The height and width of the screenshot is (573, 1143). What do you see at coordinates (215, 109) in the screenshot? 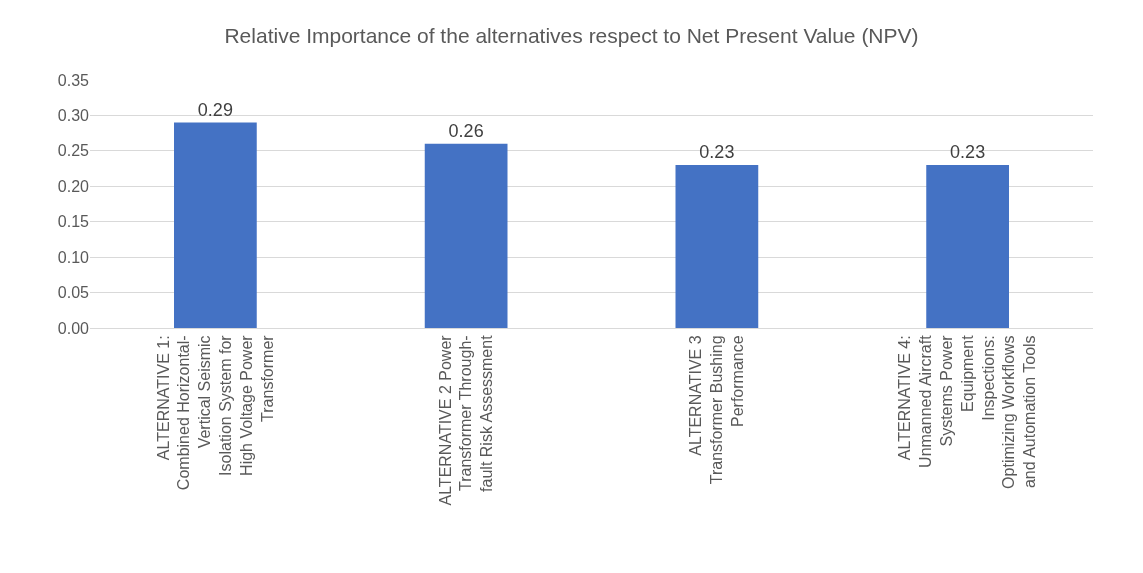
I see `data-label: 0.29` at bounding box center [215, 109].